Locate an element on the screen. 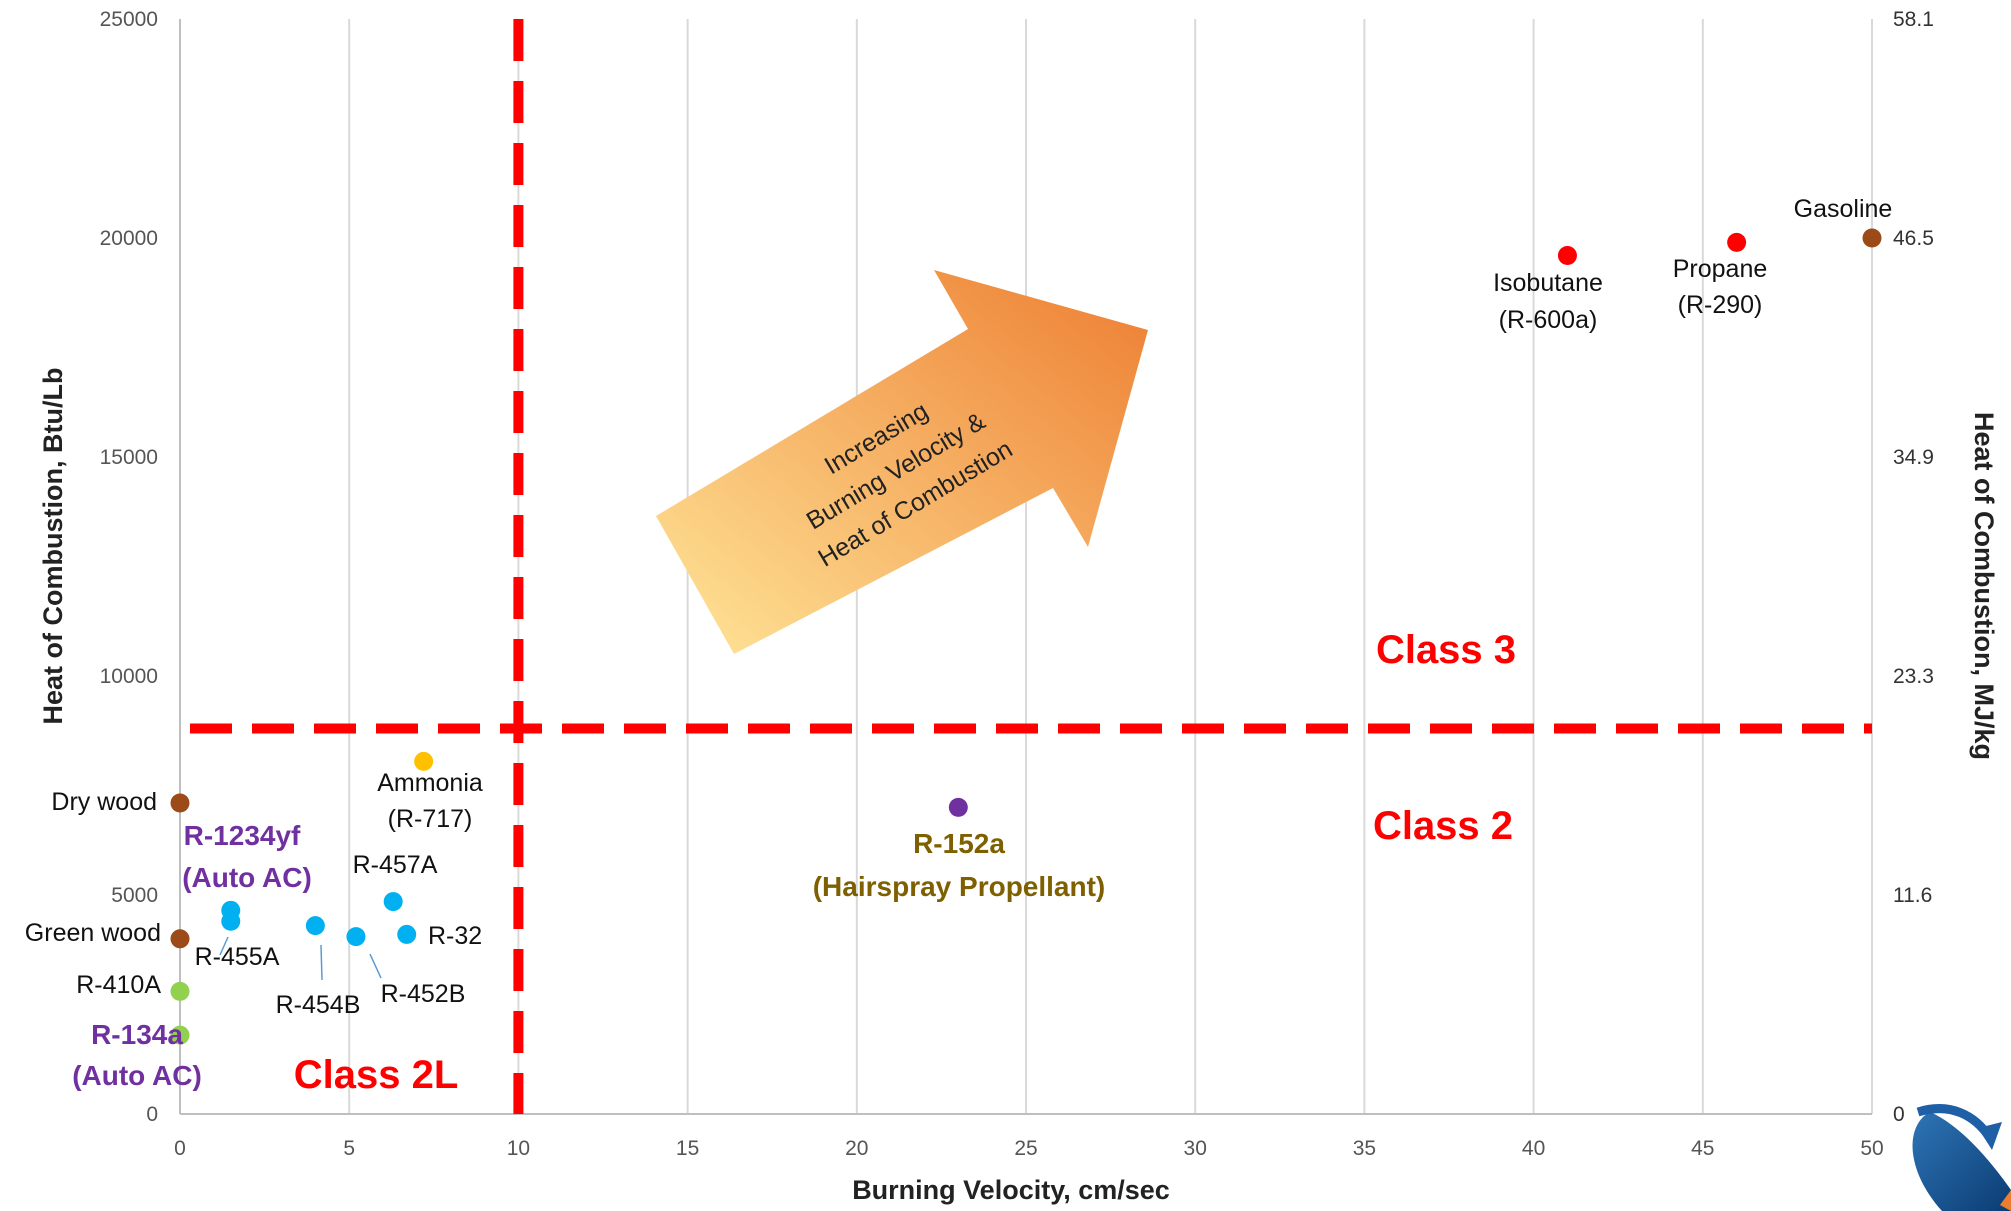  point-r-152a is located at coordinates (958, 807).